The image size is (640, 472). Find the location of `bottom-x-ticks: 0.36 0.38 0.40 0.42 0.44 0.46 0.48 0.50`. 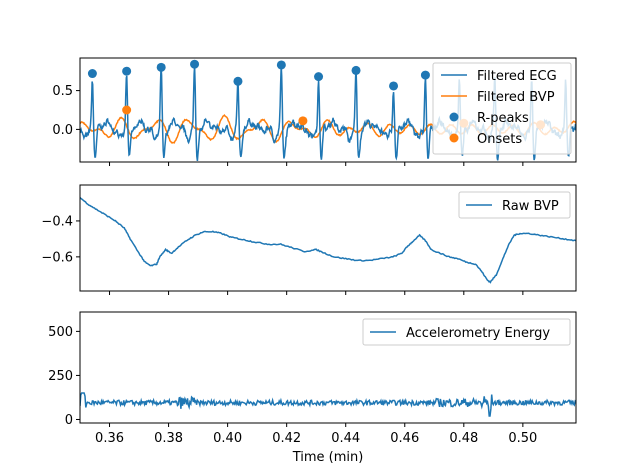

bottom-x-ticks: 0.36 0.38 0.40 0.42 0.44 0.46 0.48 0.50 is located at coordinates (316, 434).